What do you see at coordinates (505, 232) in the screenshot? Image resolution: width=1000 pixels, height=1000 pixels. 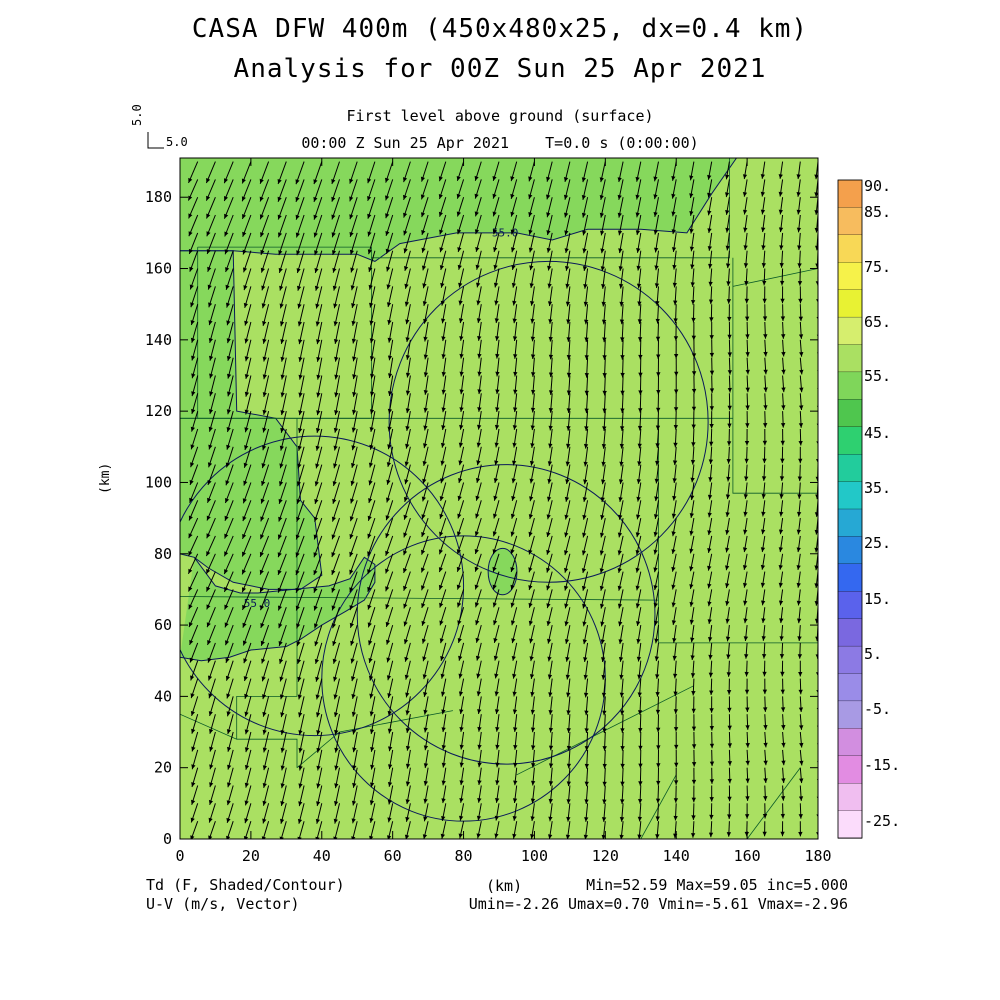 I see `contour-label: 55.0` at bounding box center [505, 232].